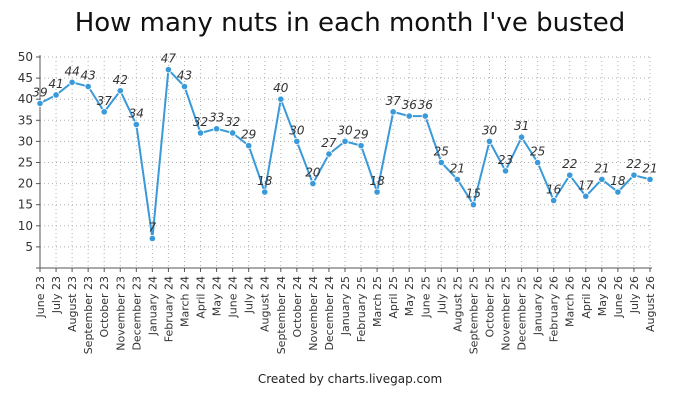 This screenshot has height=400, width=700. I want to click on data-label: 36, so click(410, 105).